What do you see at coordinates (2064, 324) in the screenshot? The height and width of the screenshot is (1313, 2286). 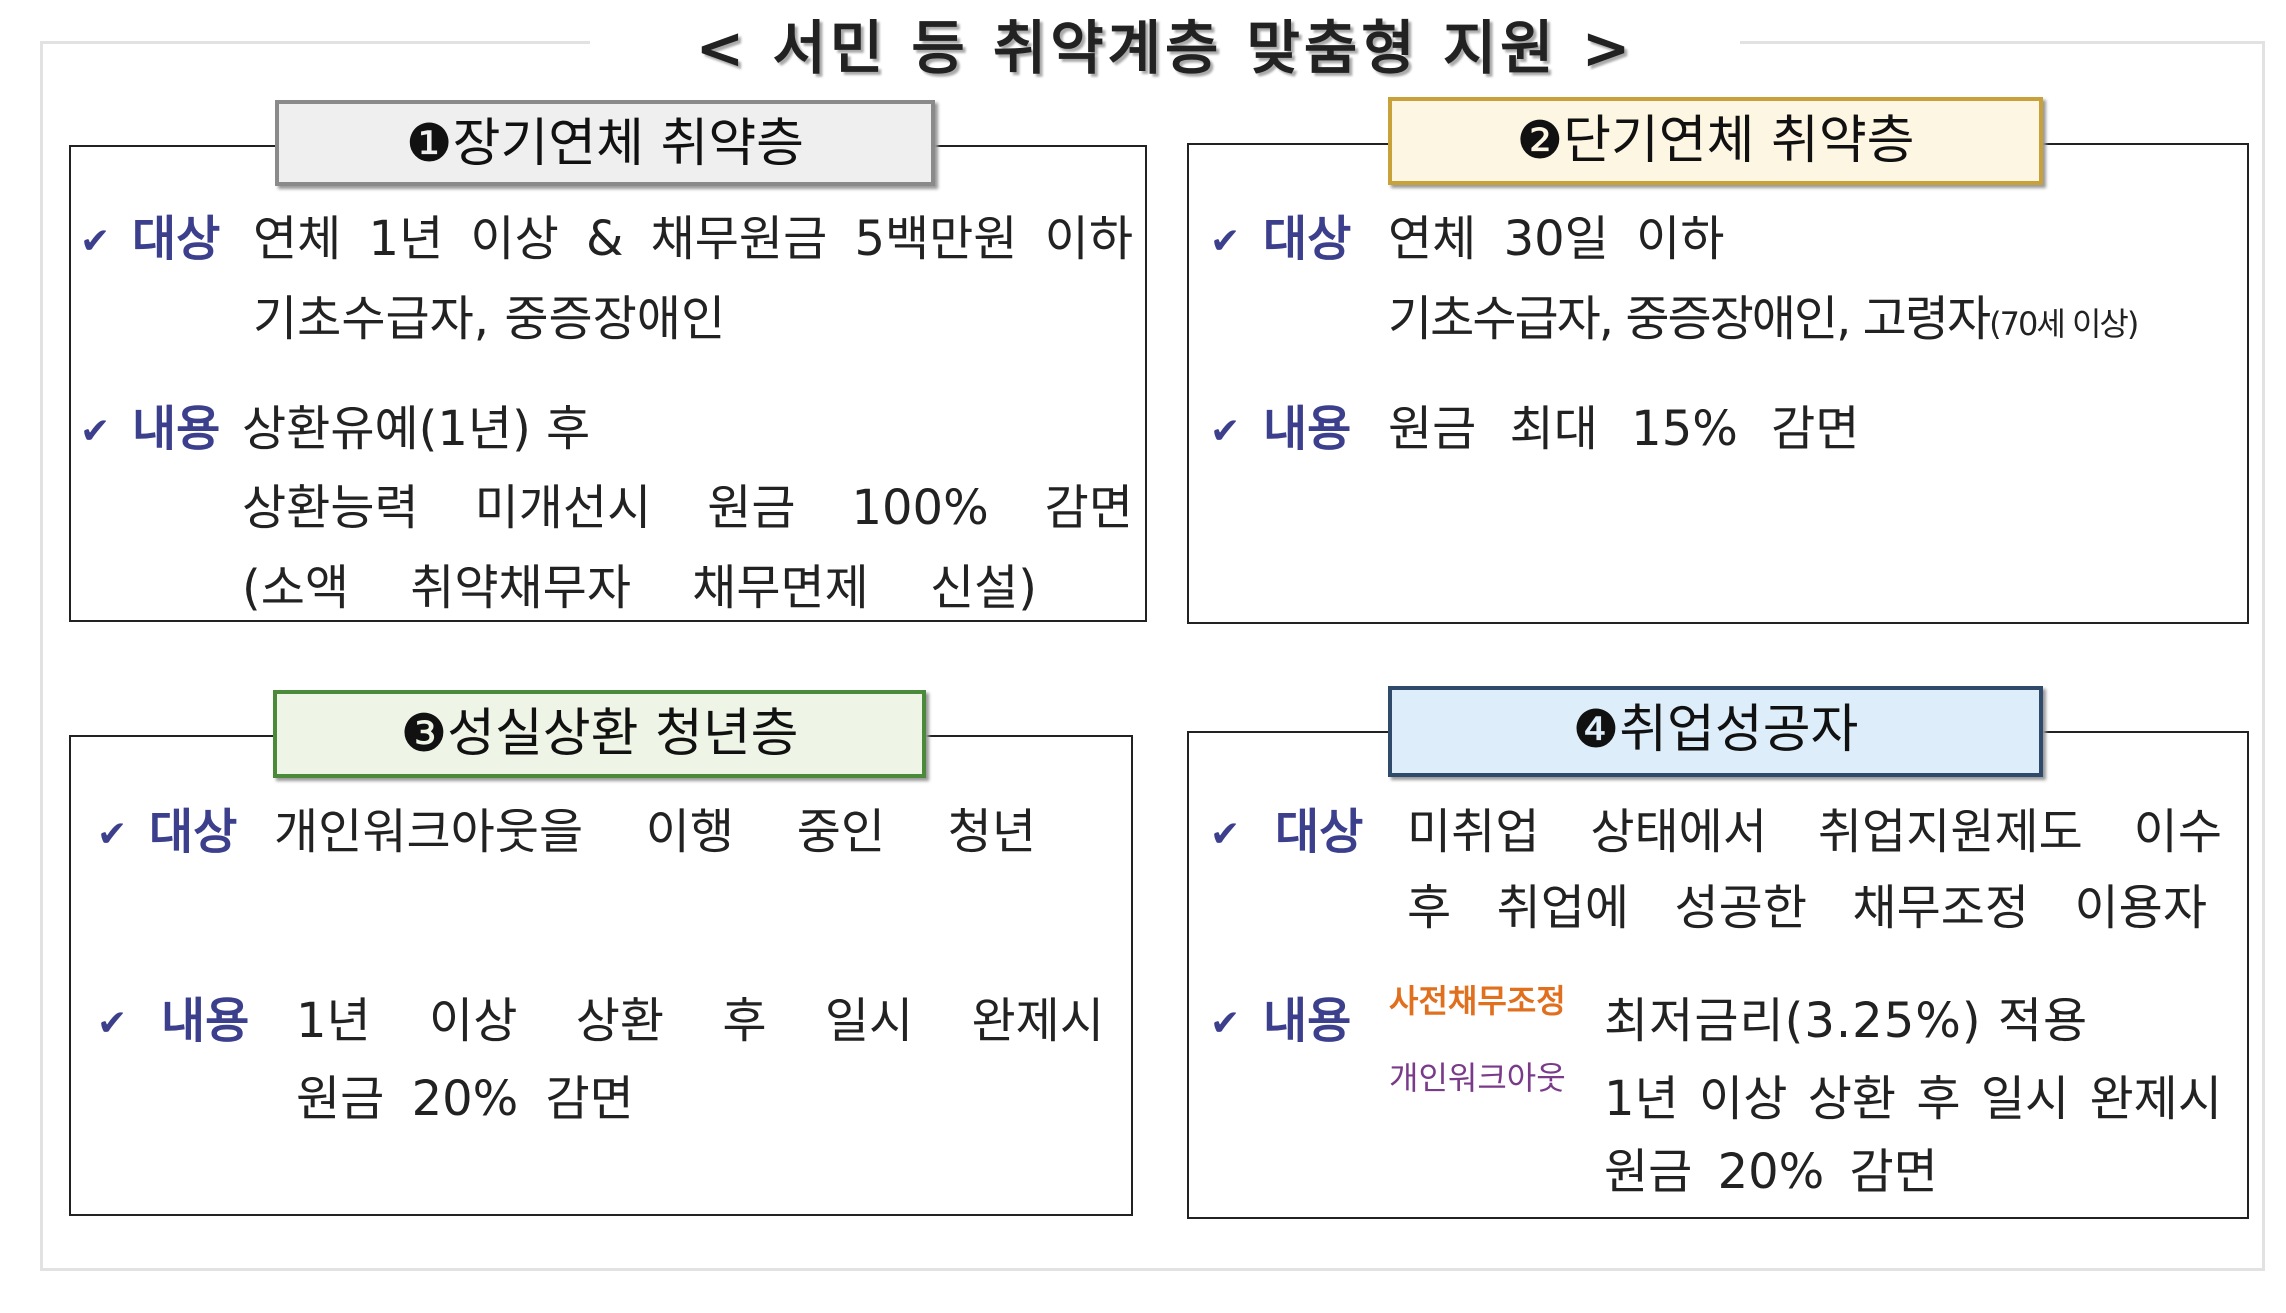 I see `box2-target-note: (70세 이상)` at bounding box center [2064, 324].